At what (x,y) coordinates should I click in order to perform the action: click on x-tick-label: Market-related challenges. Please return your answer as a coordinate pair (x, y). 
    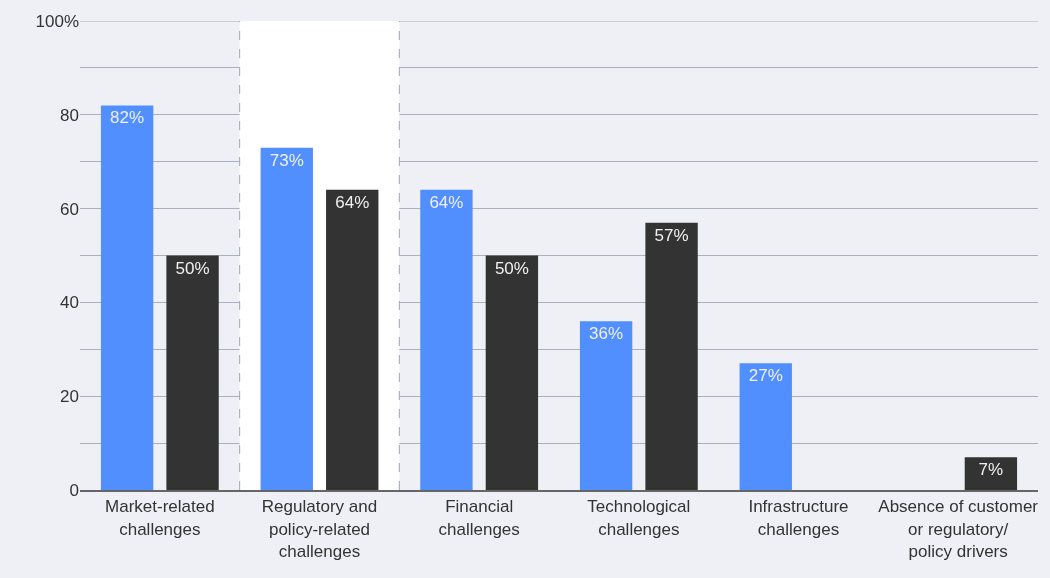
    Looking at the image, I should click on (160, 518).